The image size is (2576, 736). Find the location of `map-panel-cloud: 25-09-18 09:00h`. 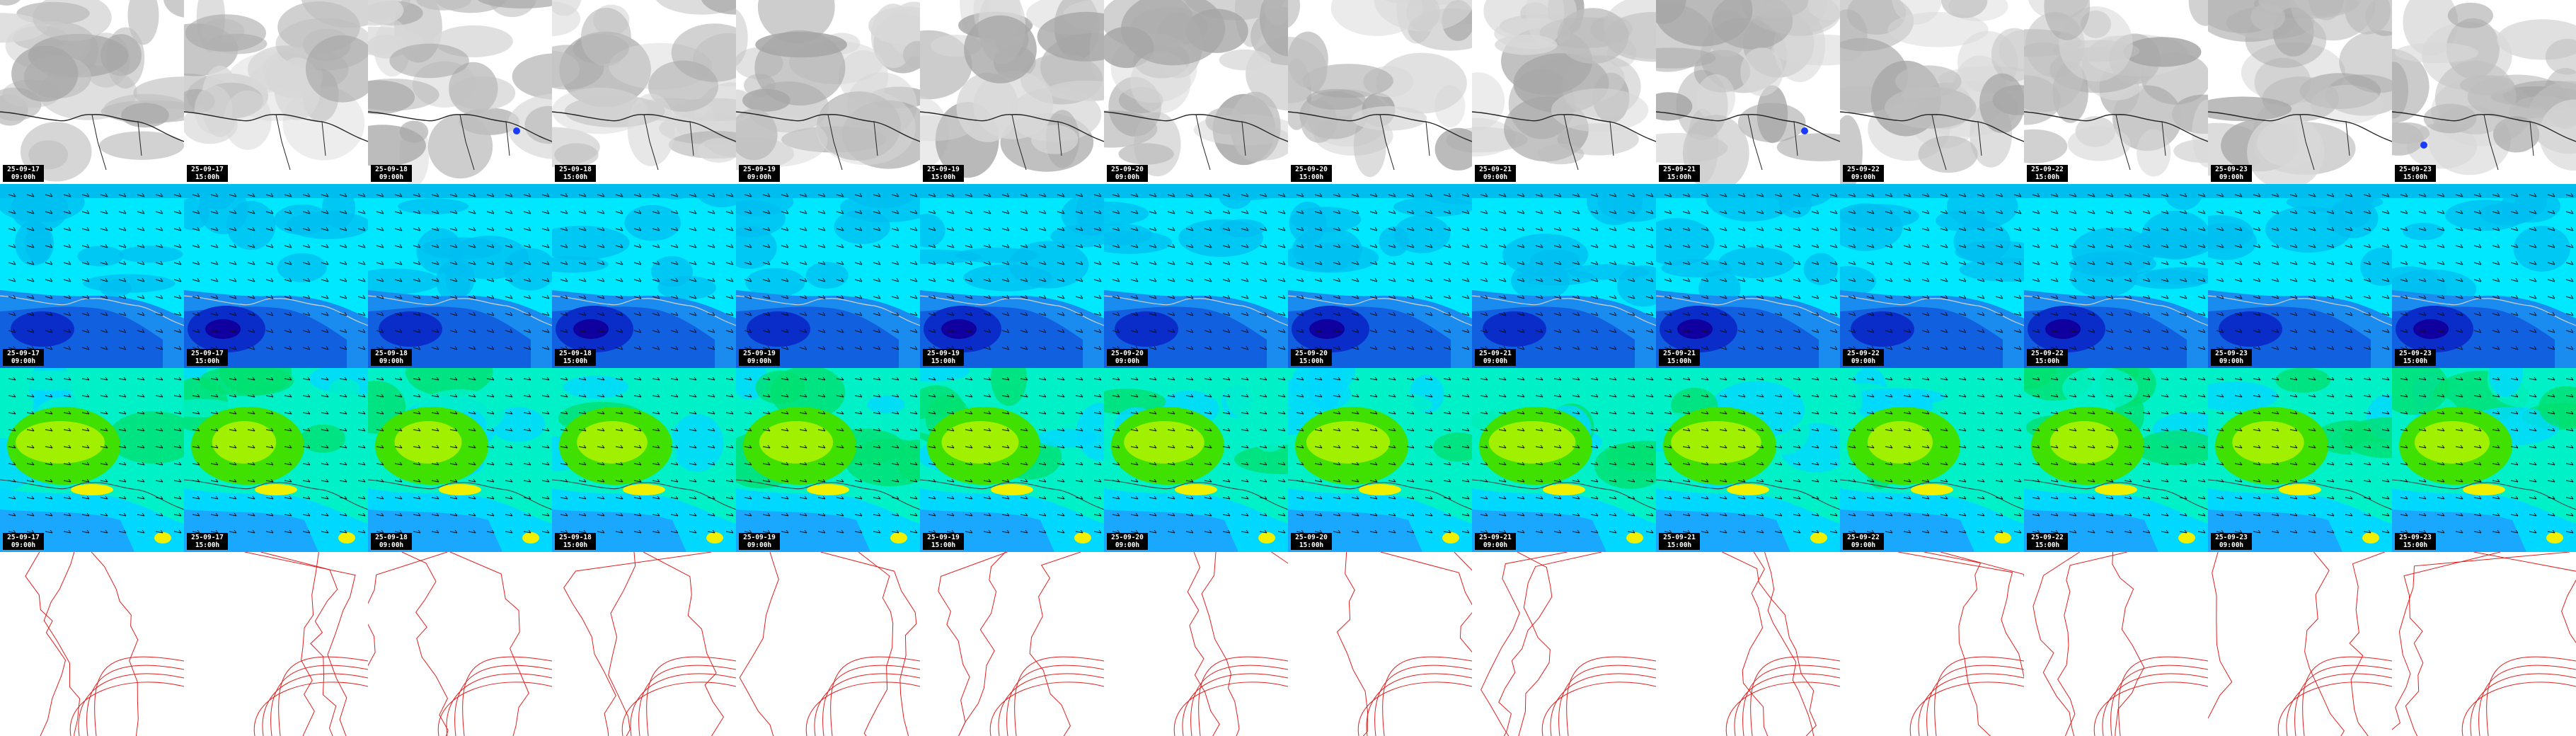

map-panel-cloud: 25-09-18 09:00h is located at coordinates (460, 92).